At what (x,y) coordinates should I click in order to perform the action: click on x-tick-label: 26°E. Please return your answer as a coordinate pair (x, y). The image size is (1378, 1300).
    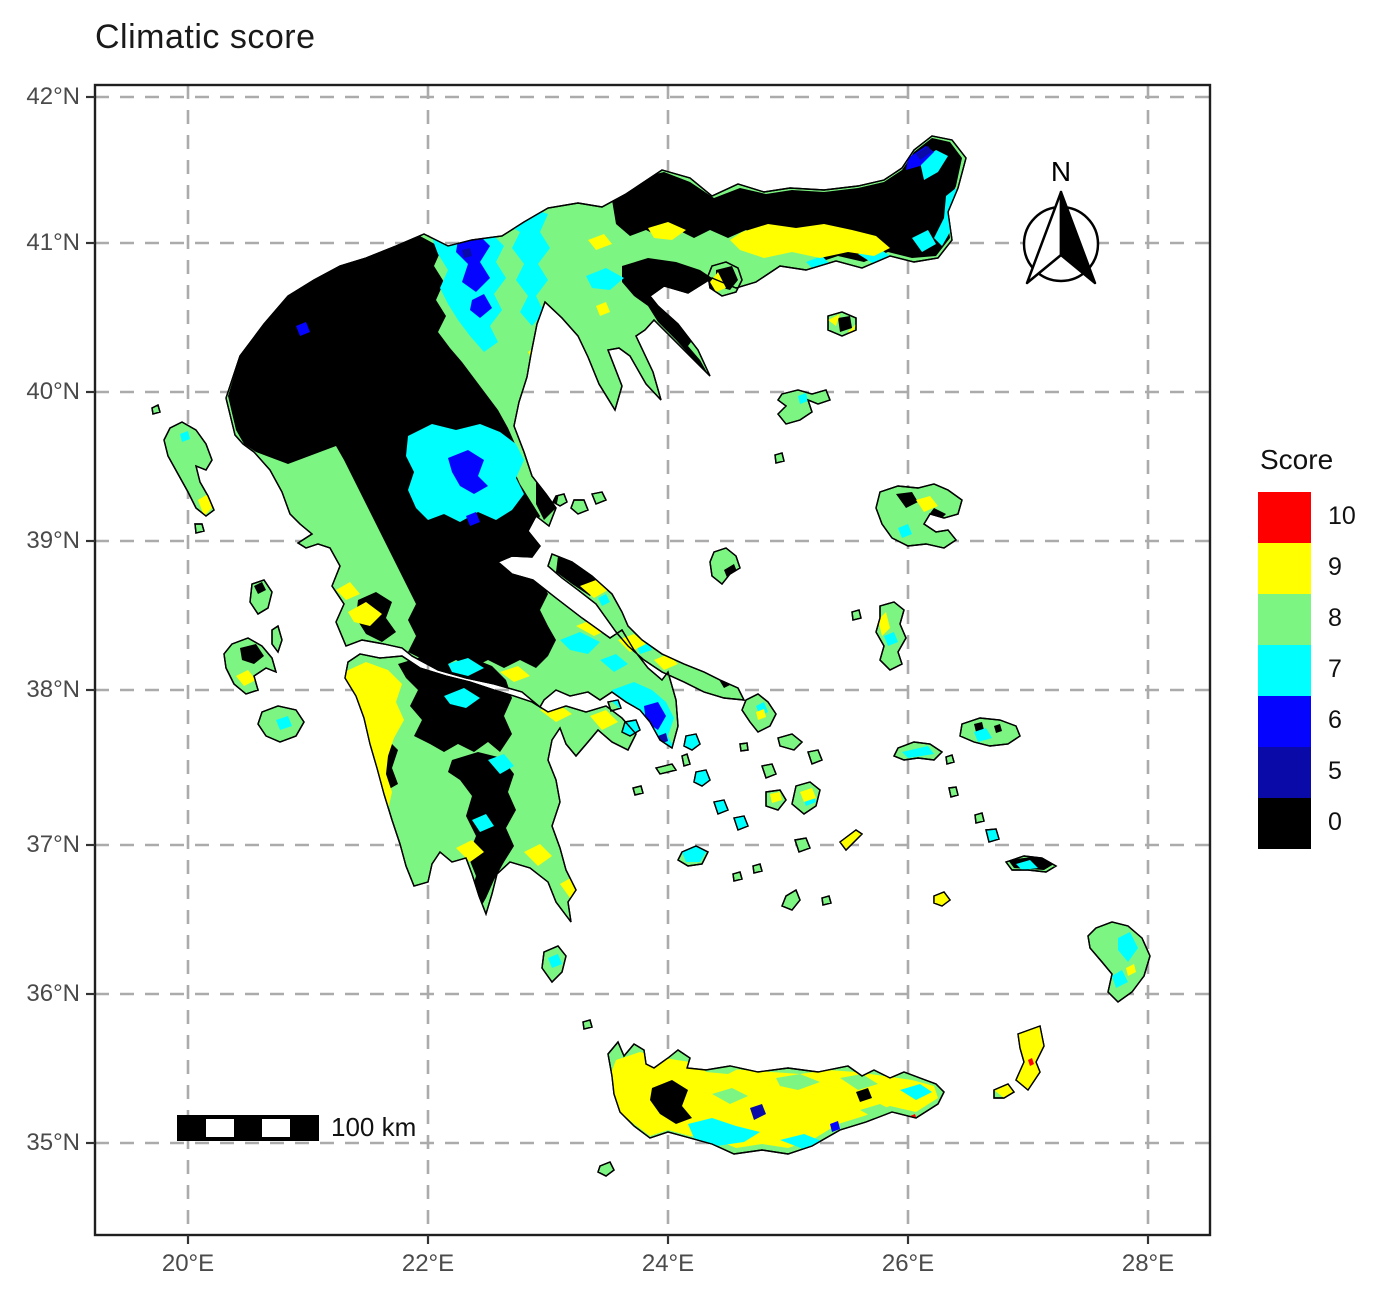
    Looking at the image, I should click on (908, 1263).